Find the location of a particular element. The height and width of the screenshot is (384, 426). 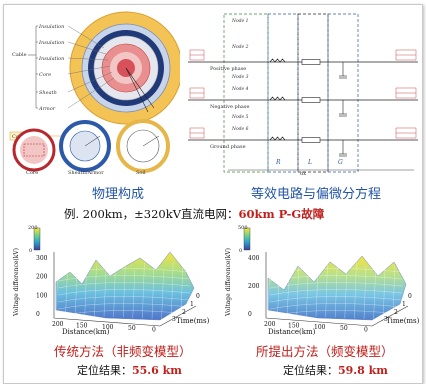

example-fault: 60km P-G故障 is located at coordinates (281, 214).